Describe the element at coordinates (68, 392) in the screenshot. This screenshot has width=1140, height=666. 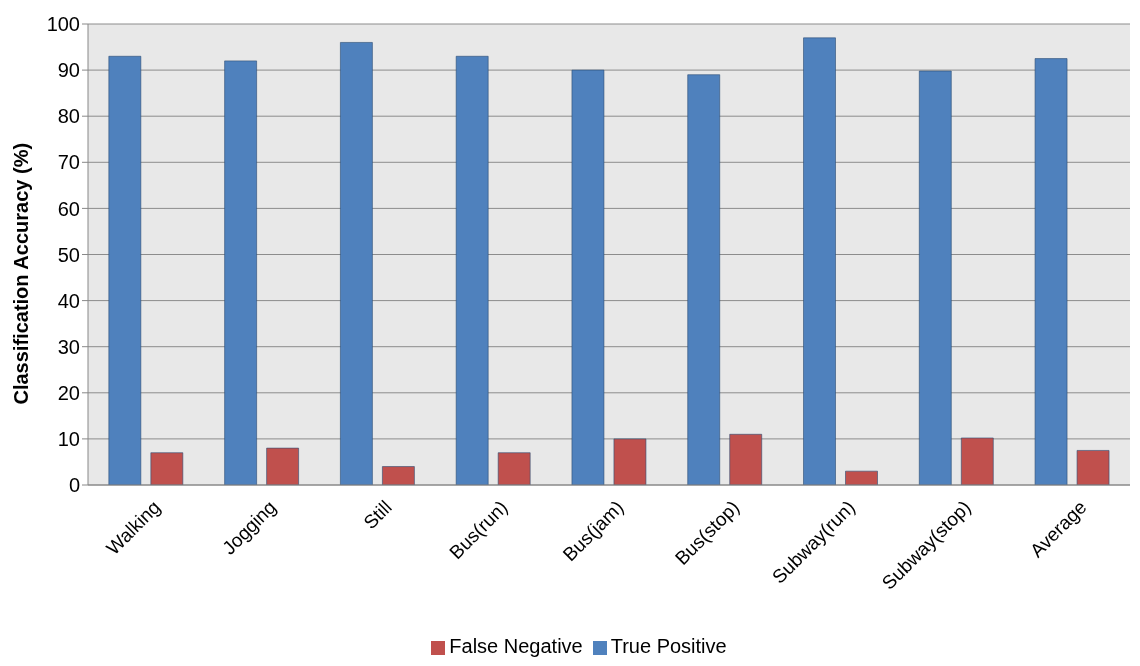
I see `y-tick-label: 20` at that location.